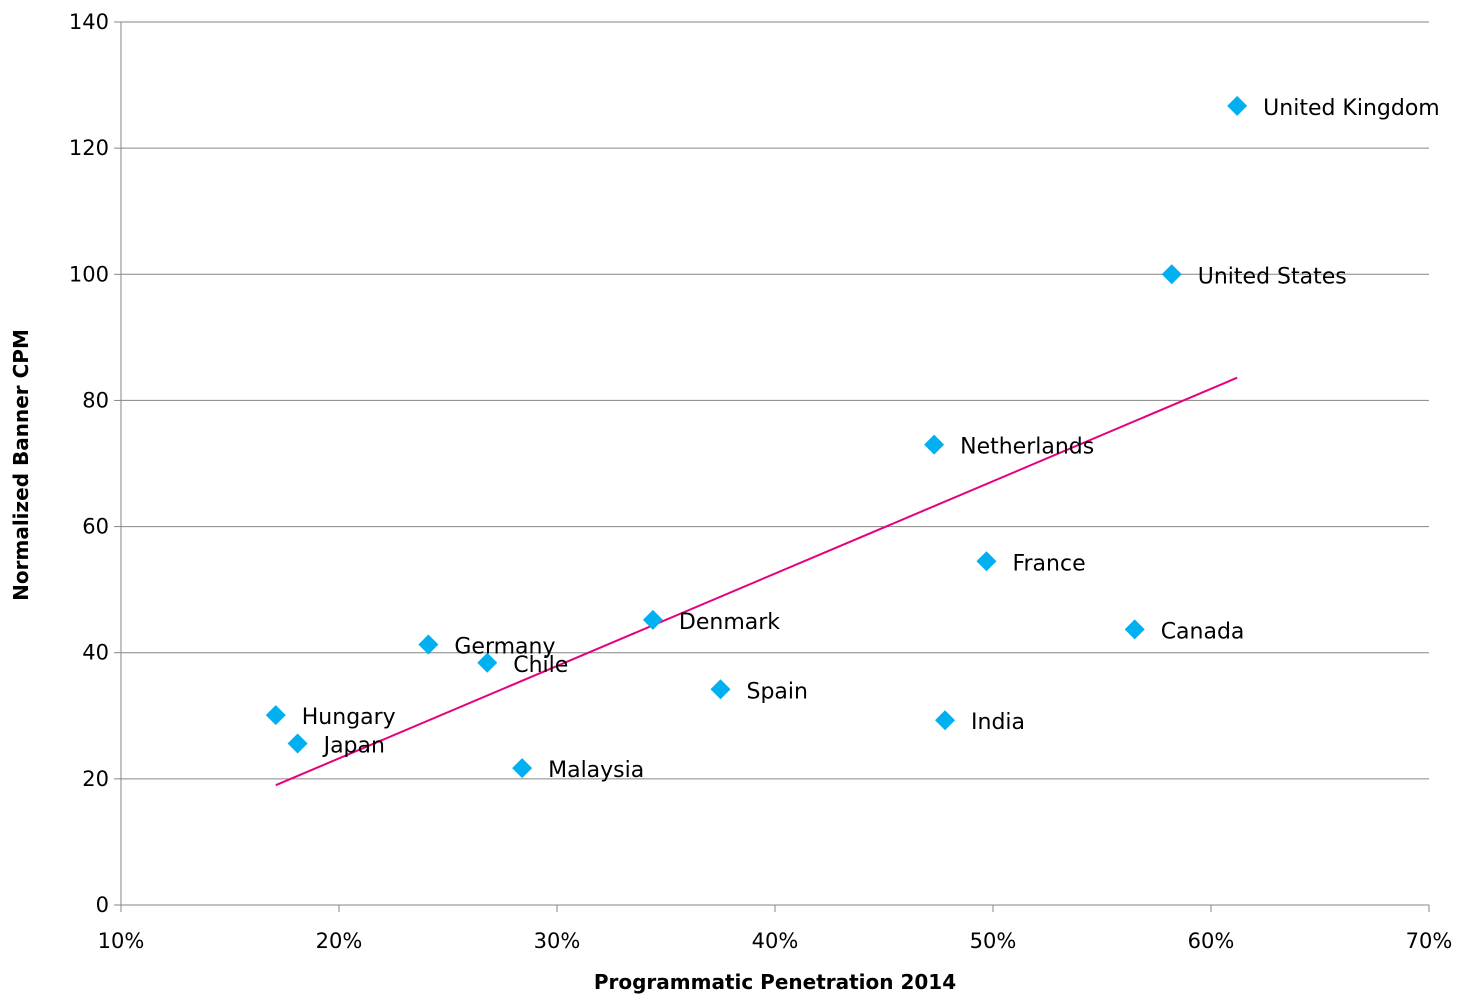  I want to click on x-axis-title: Programmatic Penetration 2014, so click(775, 982).